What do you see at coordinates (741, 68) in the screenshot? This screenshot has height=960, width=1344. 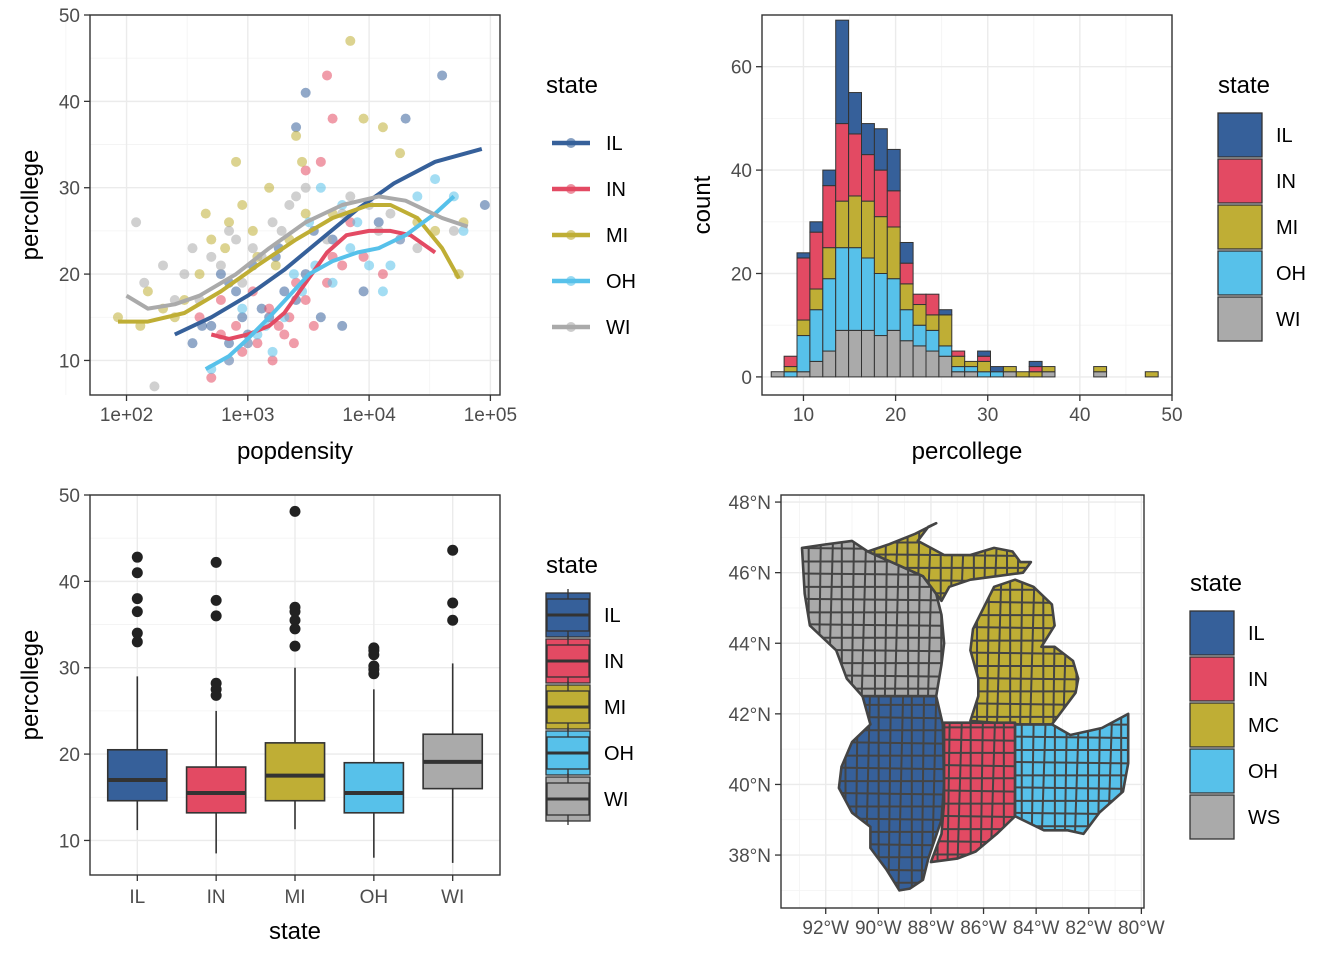 I see `y-tick-label: 60` at bounding box center [741, 68].